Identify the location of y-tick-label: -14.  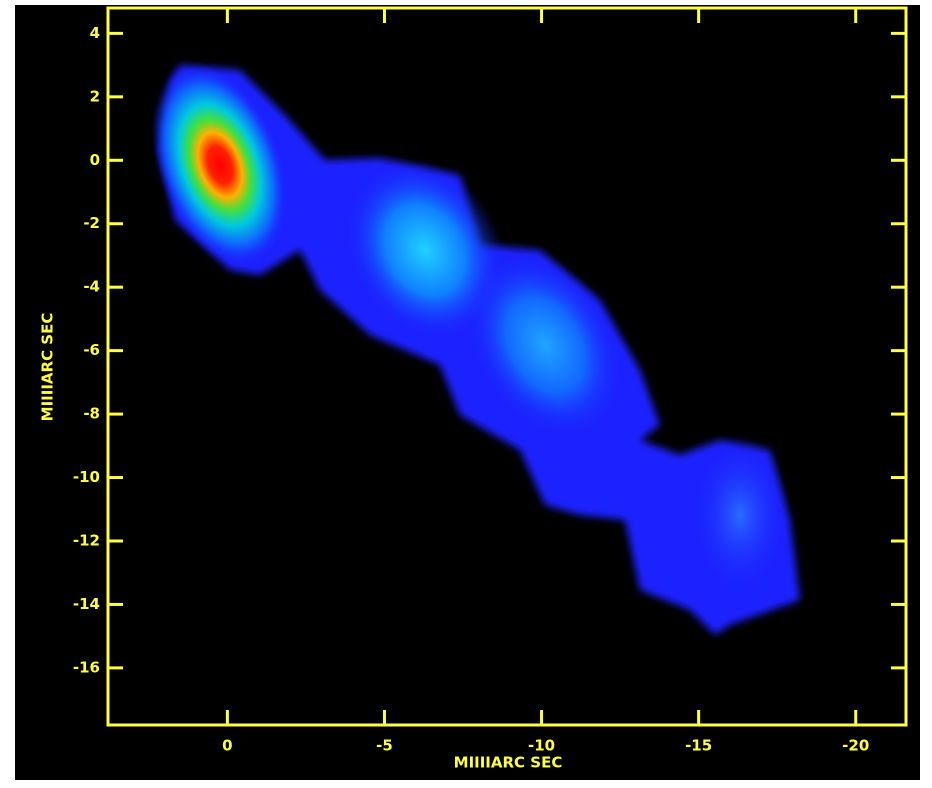
(86, 604).